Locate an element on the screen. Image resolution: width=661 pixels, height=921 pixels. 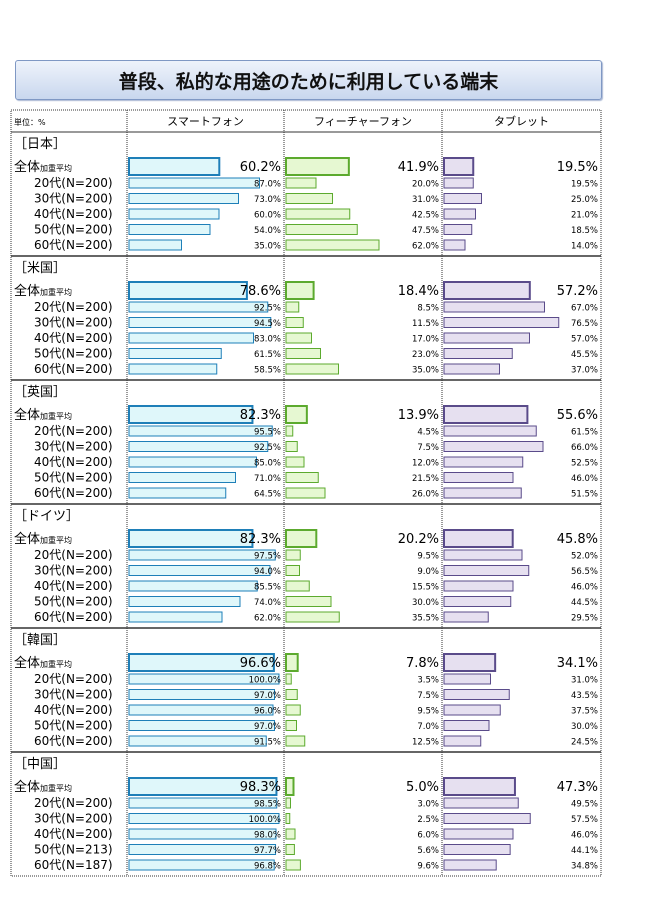
value-label-smartphone: 35.0% is located at coordinates (267, 247).